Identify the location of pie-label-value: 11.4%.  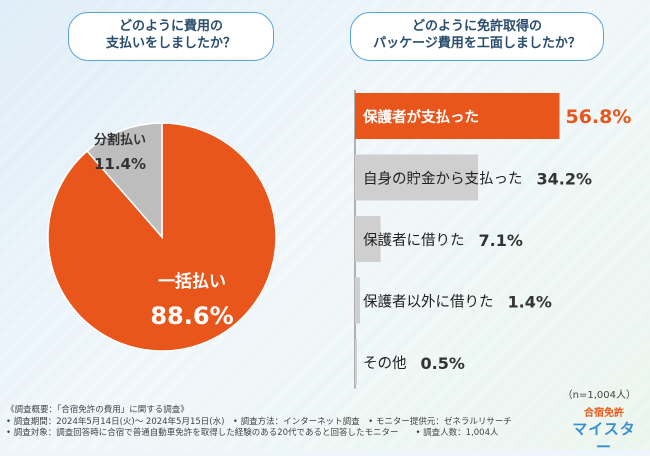
(120, 164).